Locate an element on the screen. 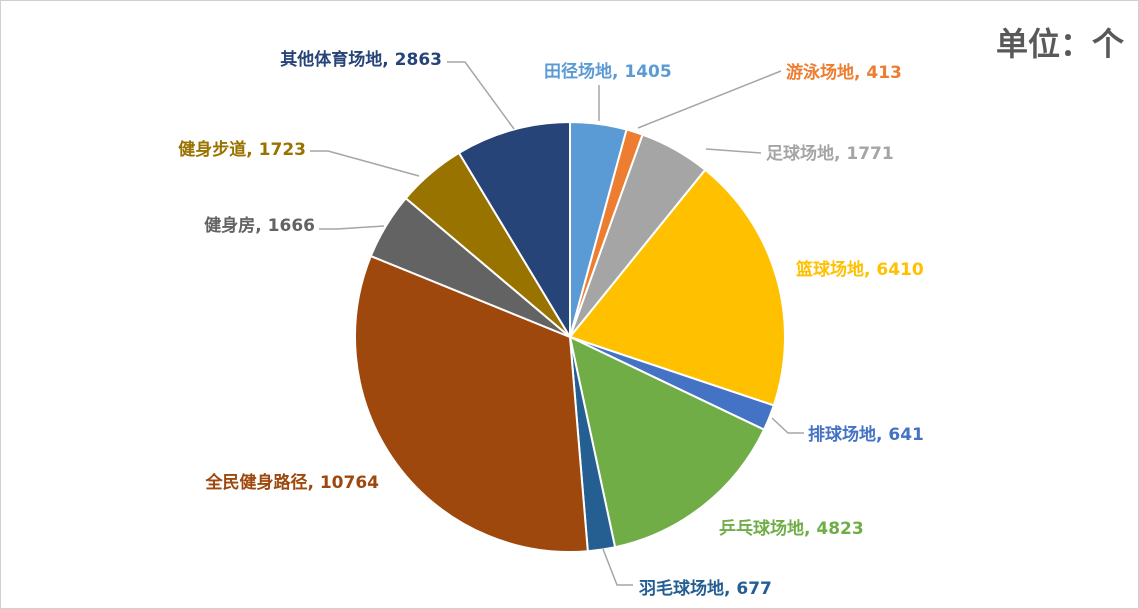 Image resolution: width=1139 pixels, height=609 pixels. unit-label: 单位：个 is located at coordinates (1059, 44).